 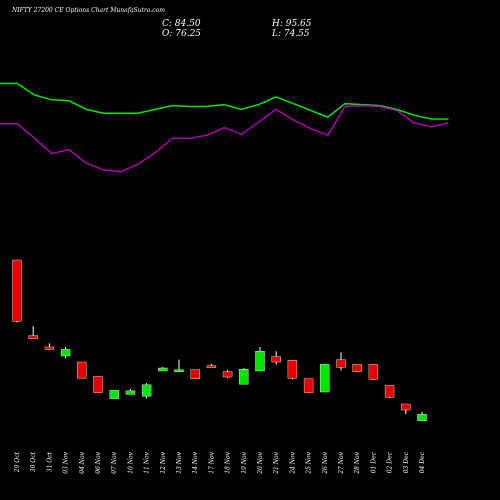 I want to click on open-value: O: 76.25, so click(x=182, y=34).